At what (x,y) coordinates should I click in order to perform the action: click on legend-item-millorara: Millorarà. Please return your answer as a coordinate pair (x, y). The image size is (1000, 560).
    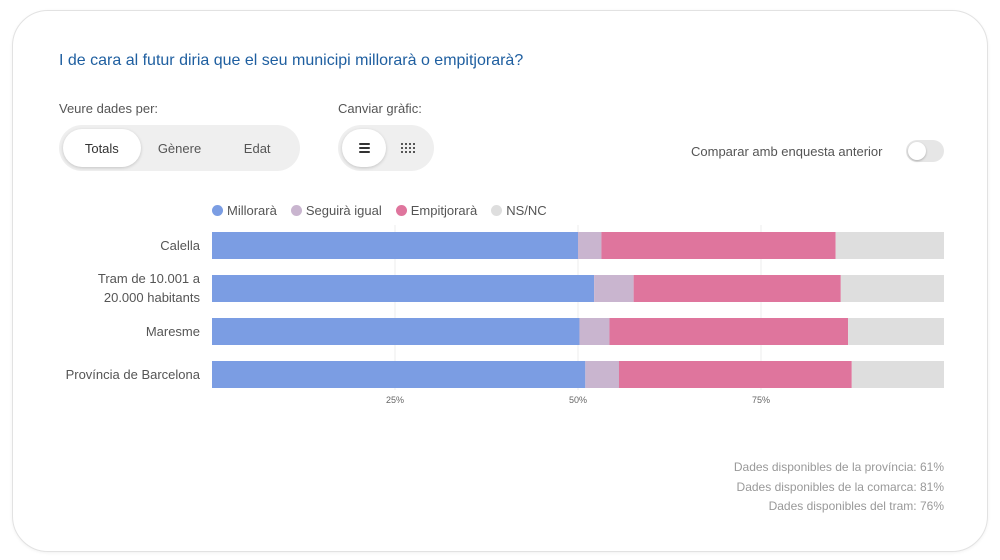
    Looking at the image, I should click on (244, 210).